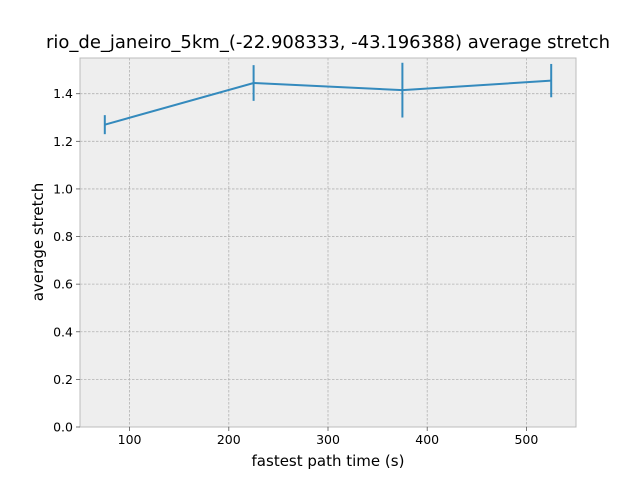 The height and width of the screenshot is (480, 640). What do you see at coordinates (229, 439) in the screenshot?
I see `x-tick-label: 200` at bounding box center [229, 439].